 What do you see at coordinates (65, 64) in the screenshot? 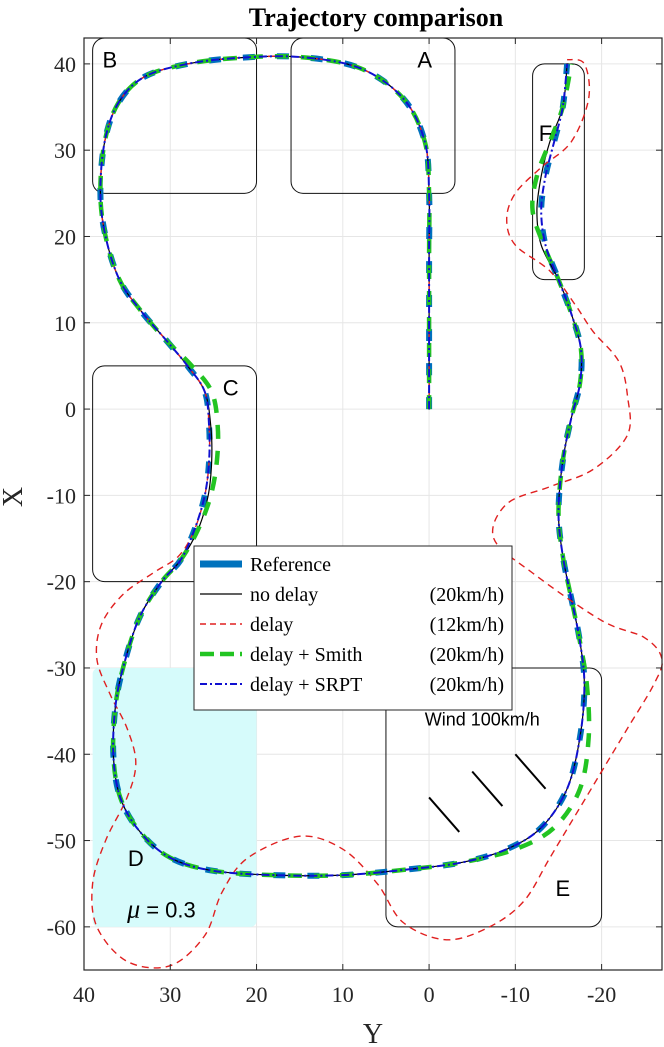
I see `y-tick-label: 40` at bounding box center [65, 64].